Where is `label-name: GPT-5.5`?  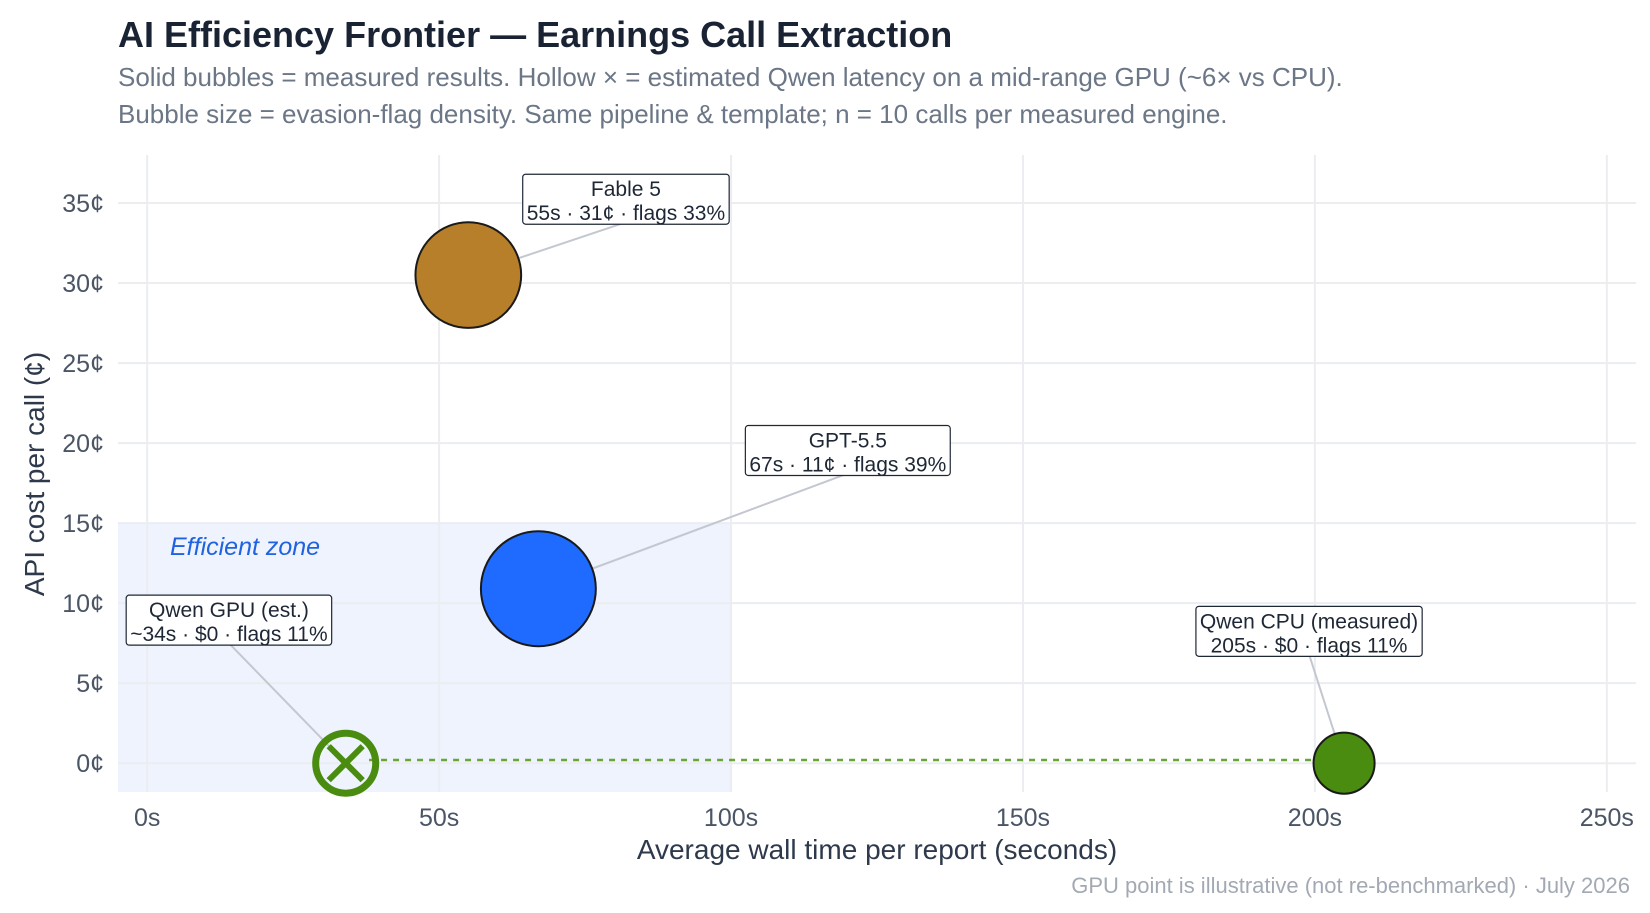
label-name: GPT-5.5 is located at coordinates (848, 440).